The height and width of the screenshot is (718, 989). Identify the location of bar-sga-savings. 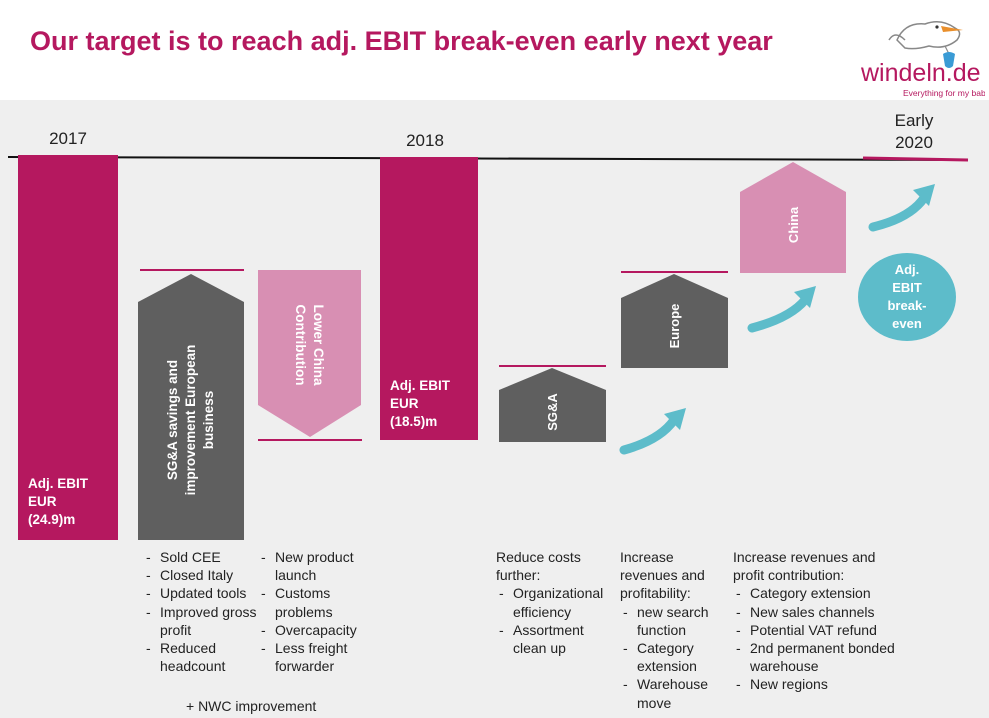
(191, 407).